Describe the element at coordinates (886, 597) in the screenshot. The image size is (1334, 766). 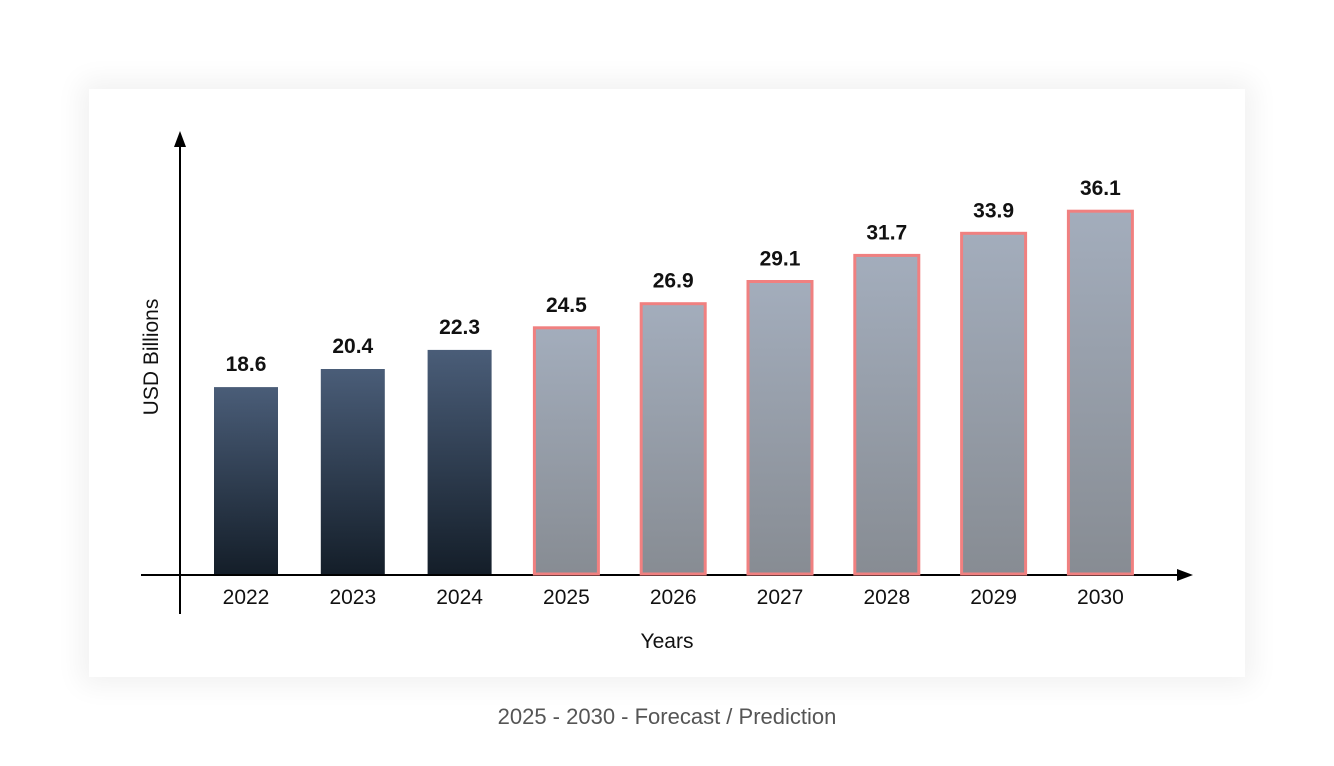
I see `x-tick-label-2028: 2028` at that location.